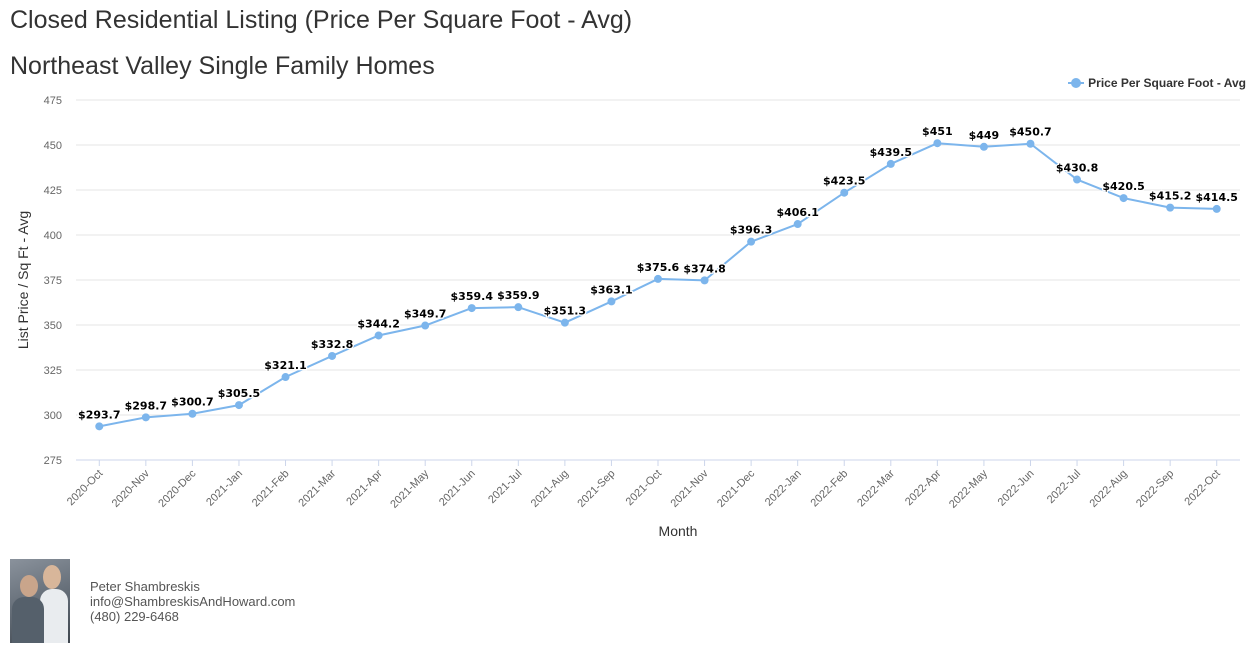 This screenshot has height=669, width=1250. Describe the element at coordinates (704, 268) in the screenshot. I see `data-label: $374.8` at that location.